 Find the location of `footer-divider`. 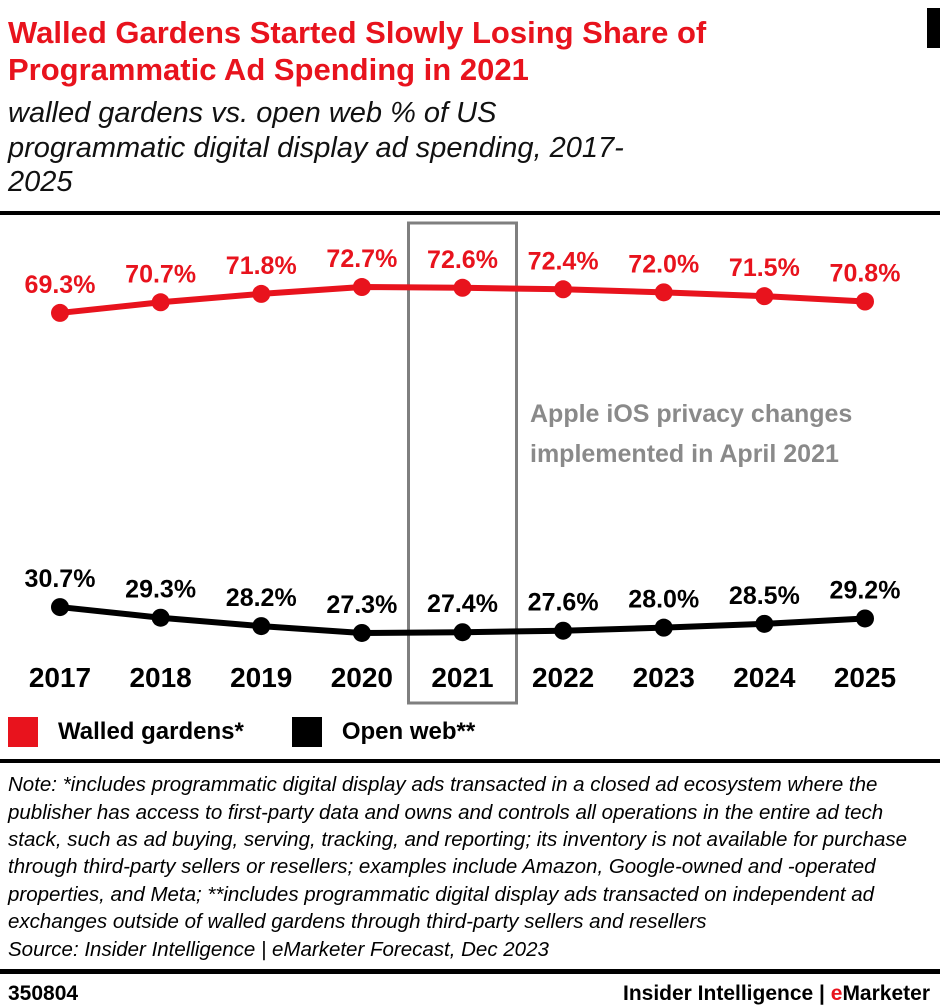

footer-divider is located at coordinates (470, 972).